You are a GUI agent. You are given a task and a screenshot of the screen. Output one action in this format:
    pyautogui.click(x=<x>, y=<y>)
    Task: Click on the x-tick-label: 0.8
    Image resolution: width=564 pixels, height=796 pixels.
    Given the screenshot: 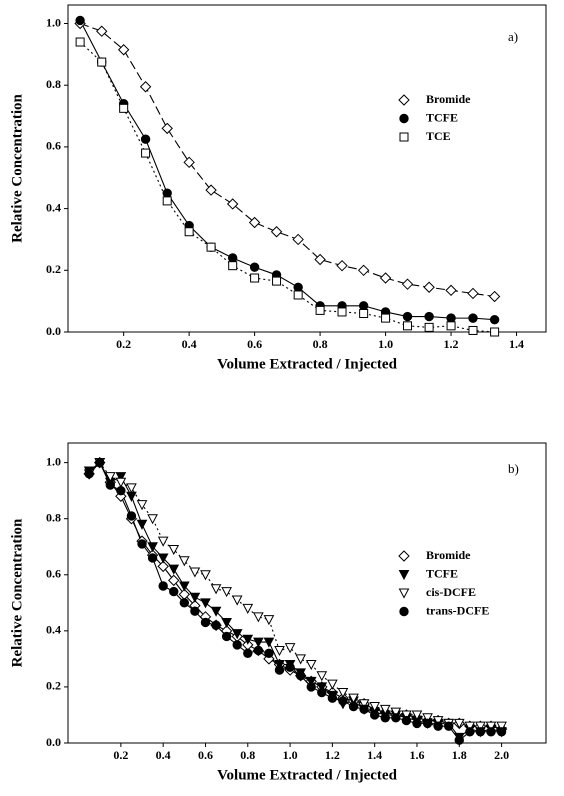 What is the action you would take?
    pyautogui.click(x=320, y=344)
    